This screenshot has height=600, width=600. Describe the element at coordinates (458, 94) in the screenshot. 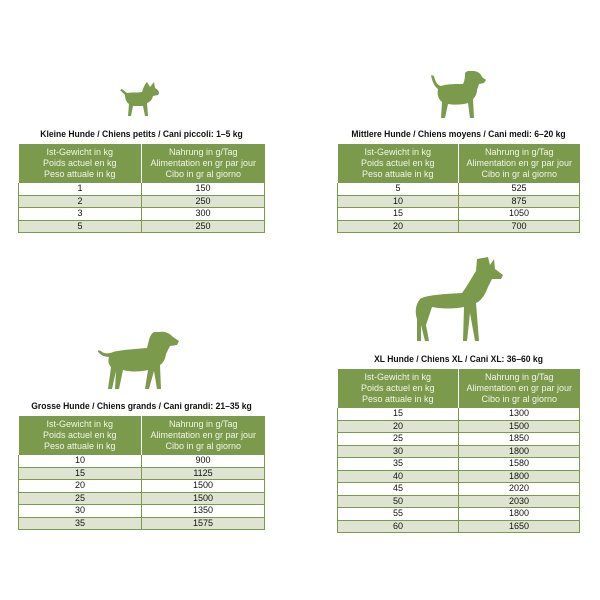

I see `medium-dog-icon` at that location.